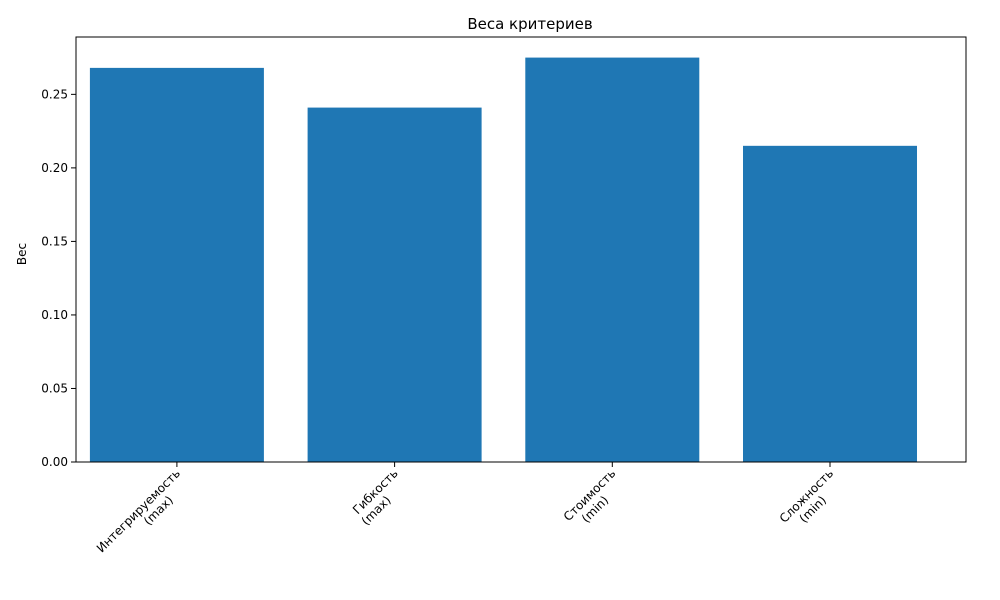  Describe the element at coordinates (595, 500) in the screenshot. I see `x-tick-label: Стоимость(min)` at that location.